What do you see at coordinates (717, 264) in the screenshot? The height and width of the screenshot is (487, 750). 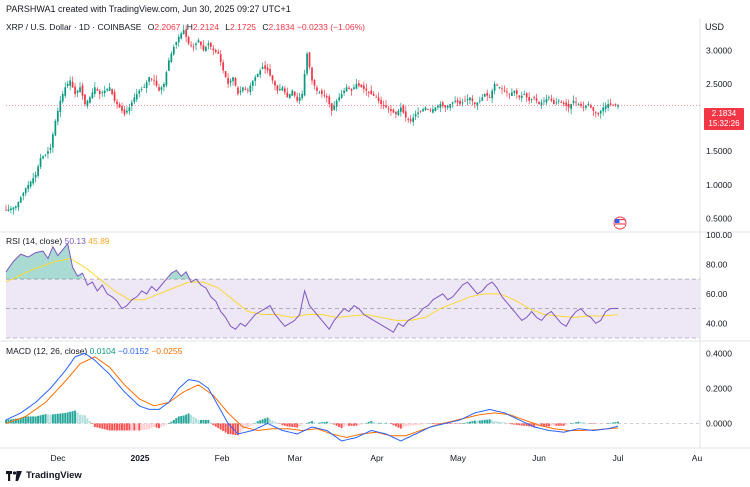 I see `rsi-tick-label: 80.00` at bounding box center [717, 264].